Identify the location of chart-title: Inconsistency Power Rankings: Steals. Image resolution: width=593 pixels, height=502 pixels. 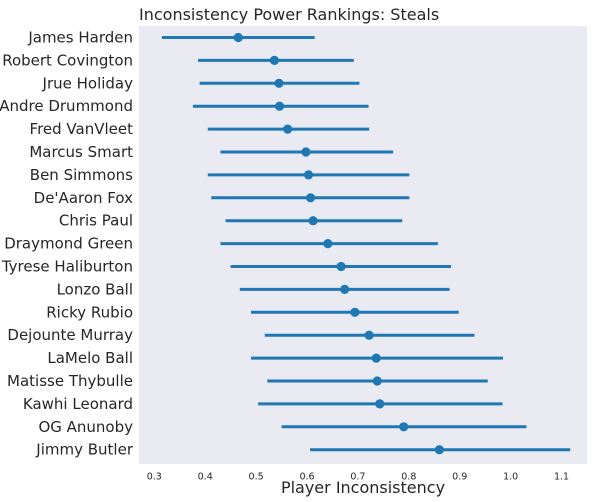
(289, 14).